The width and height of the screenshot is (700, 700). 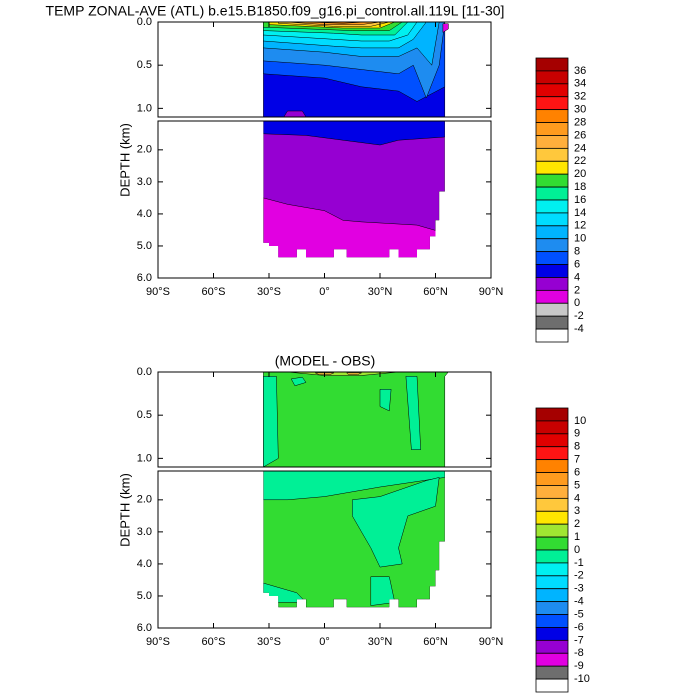 What do you see at coordinates (580, 148) in the screenshot?
I see `colorbar-label: 24` at bounding box center [580, 148].